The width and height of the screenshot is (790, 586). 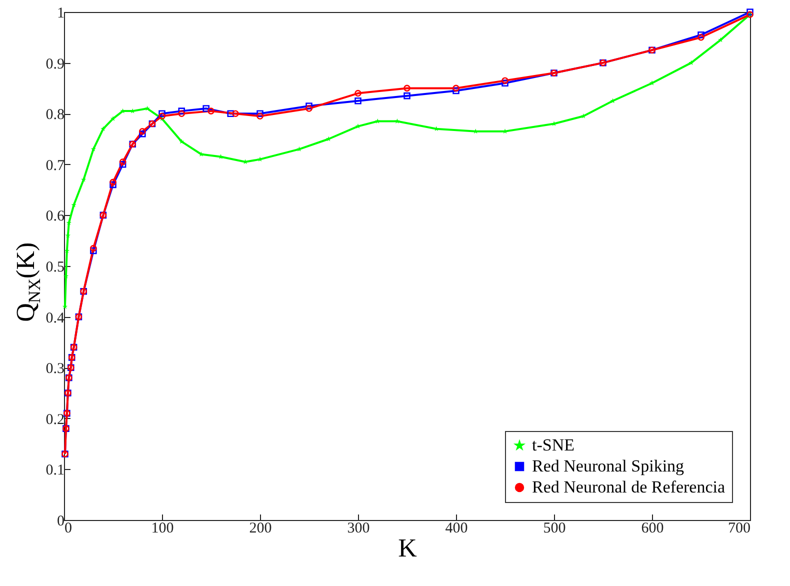 What do you see at coordinates (554, 528) in the screenshot?
I see `x-tick-label: 500` at bounding box center [554, 528].